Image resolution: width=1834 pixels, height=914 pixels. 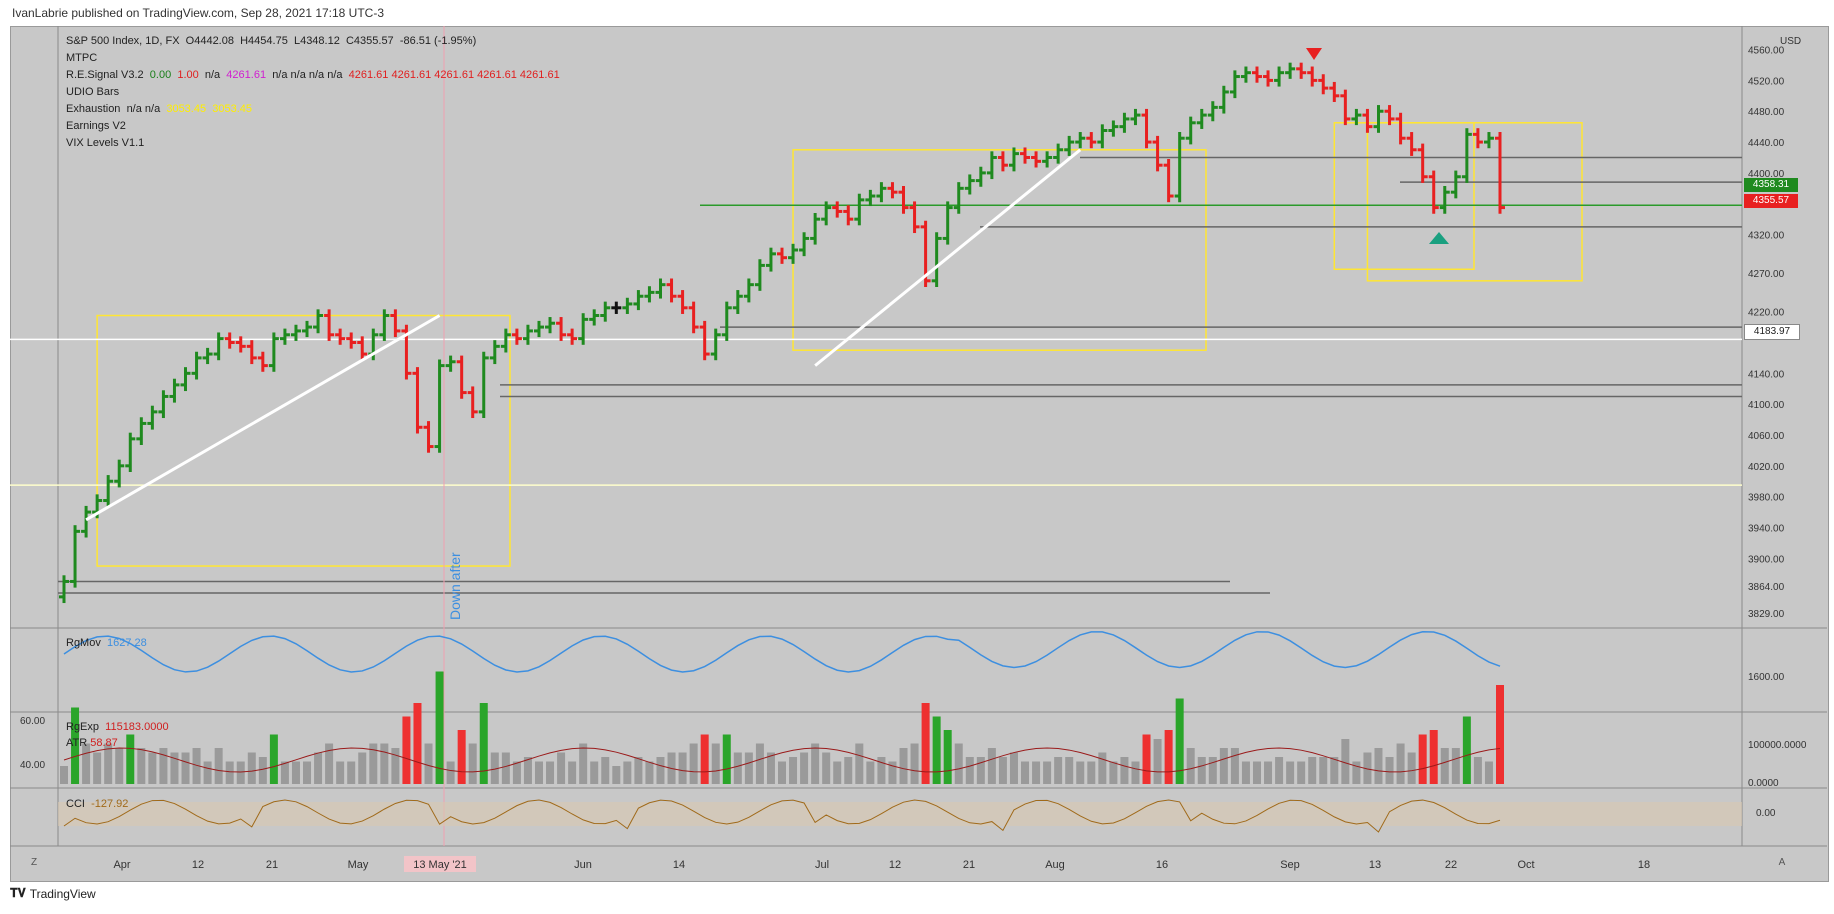 I want to click on footer: 𝐓𝐕 TradingView, so click(x=53, y=893).